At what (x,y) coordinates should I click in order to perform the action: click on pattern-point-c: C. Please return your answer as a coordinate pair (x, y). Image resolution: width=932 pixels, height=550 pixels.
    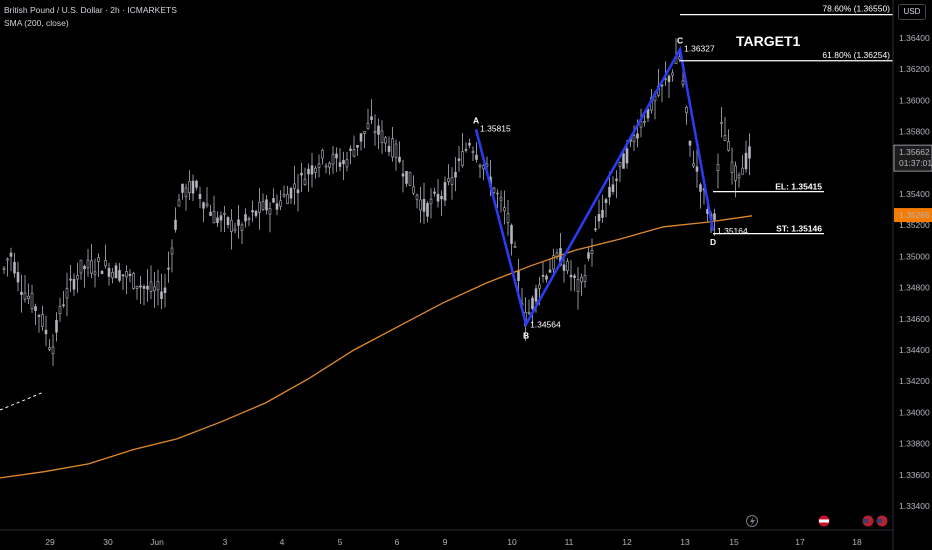
    Looking at the image, I should click on (680, 40).